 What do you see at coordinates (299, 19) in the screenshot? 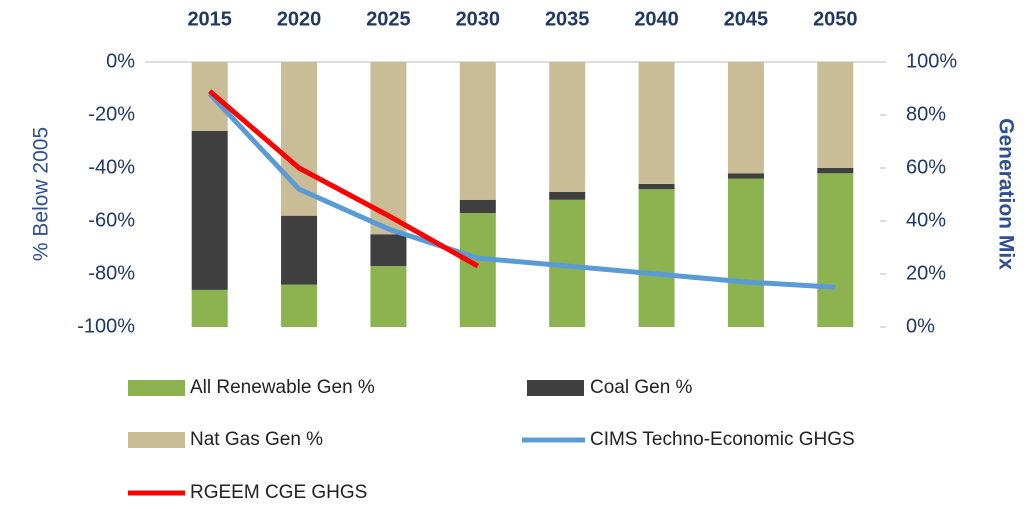
I see `x-tick-label: 2020` at bounding box center [299, 19].